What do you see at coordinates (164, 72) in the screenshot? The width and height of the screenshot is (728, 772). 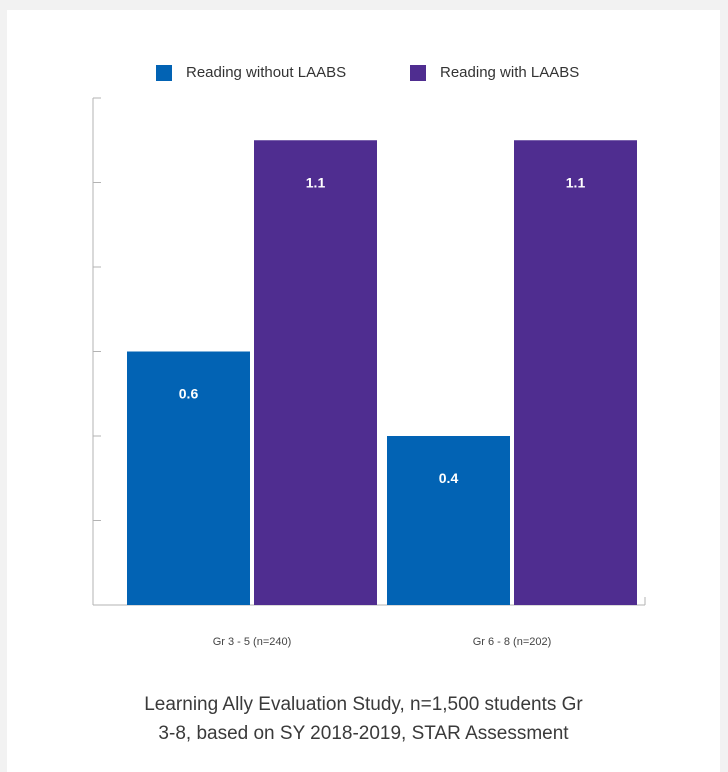 I see `legend-swatch-without-laabs` at bounding box center [164, 72].